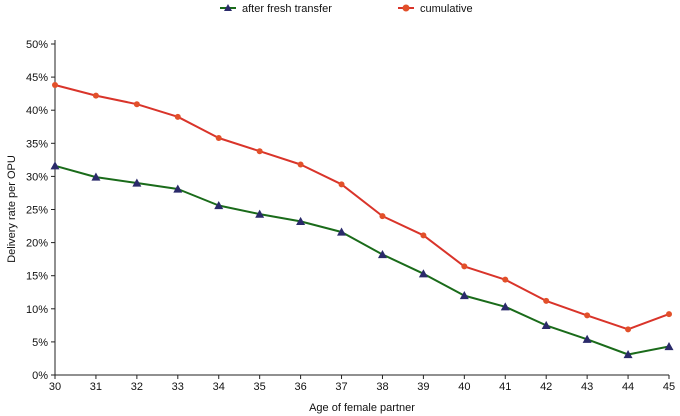 Image resolution: width=680 pixels, height=416 pixels. I want to click on legend-label: after fresh transfer, so click(287, 9).